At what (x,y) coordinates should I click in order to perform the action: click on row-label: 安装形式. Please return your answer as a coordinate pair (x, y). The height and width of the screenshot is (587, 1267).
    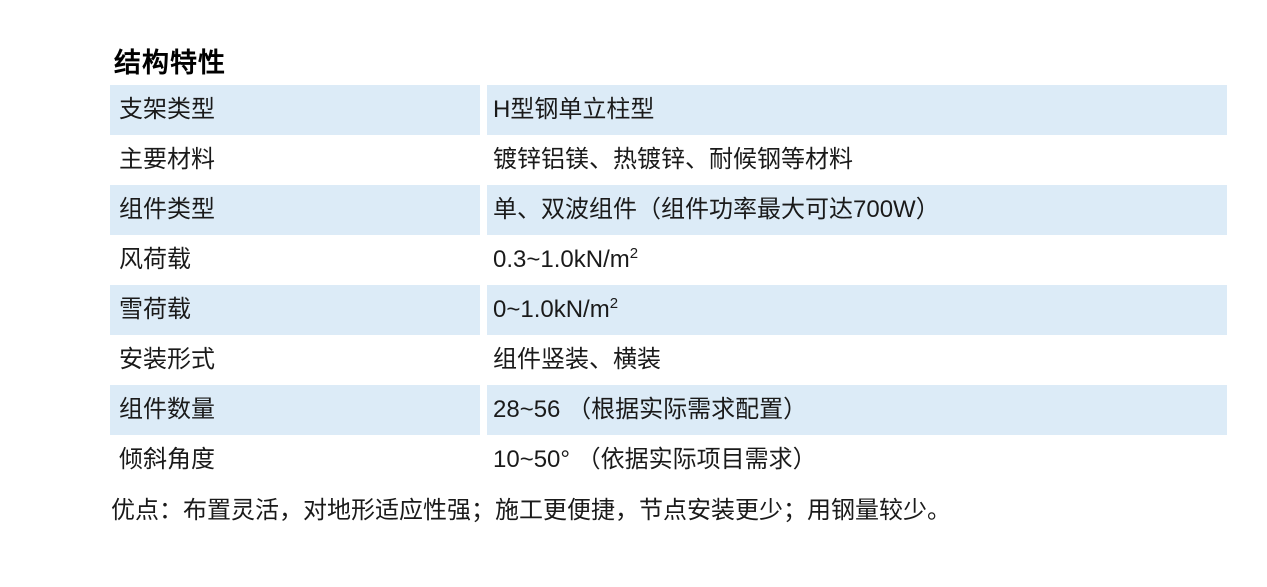
    Looking at the image, I should click on (167, 359).